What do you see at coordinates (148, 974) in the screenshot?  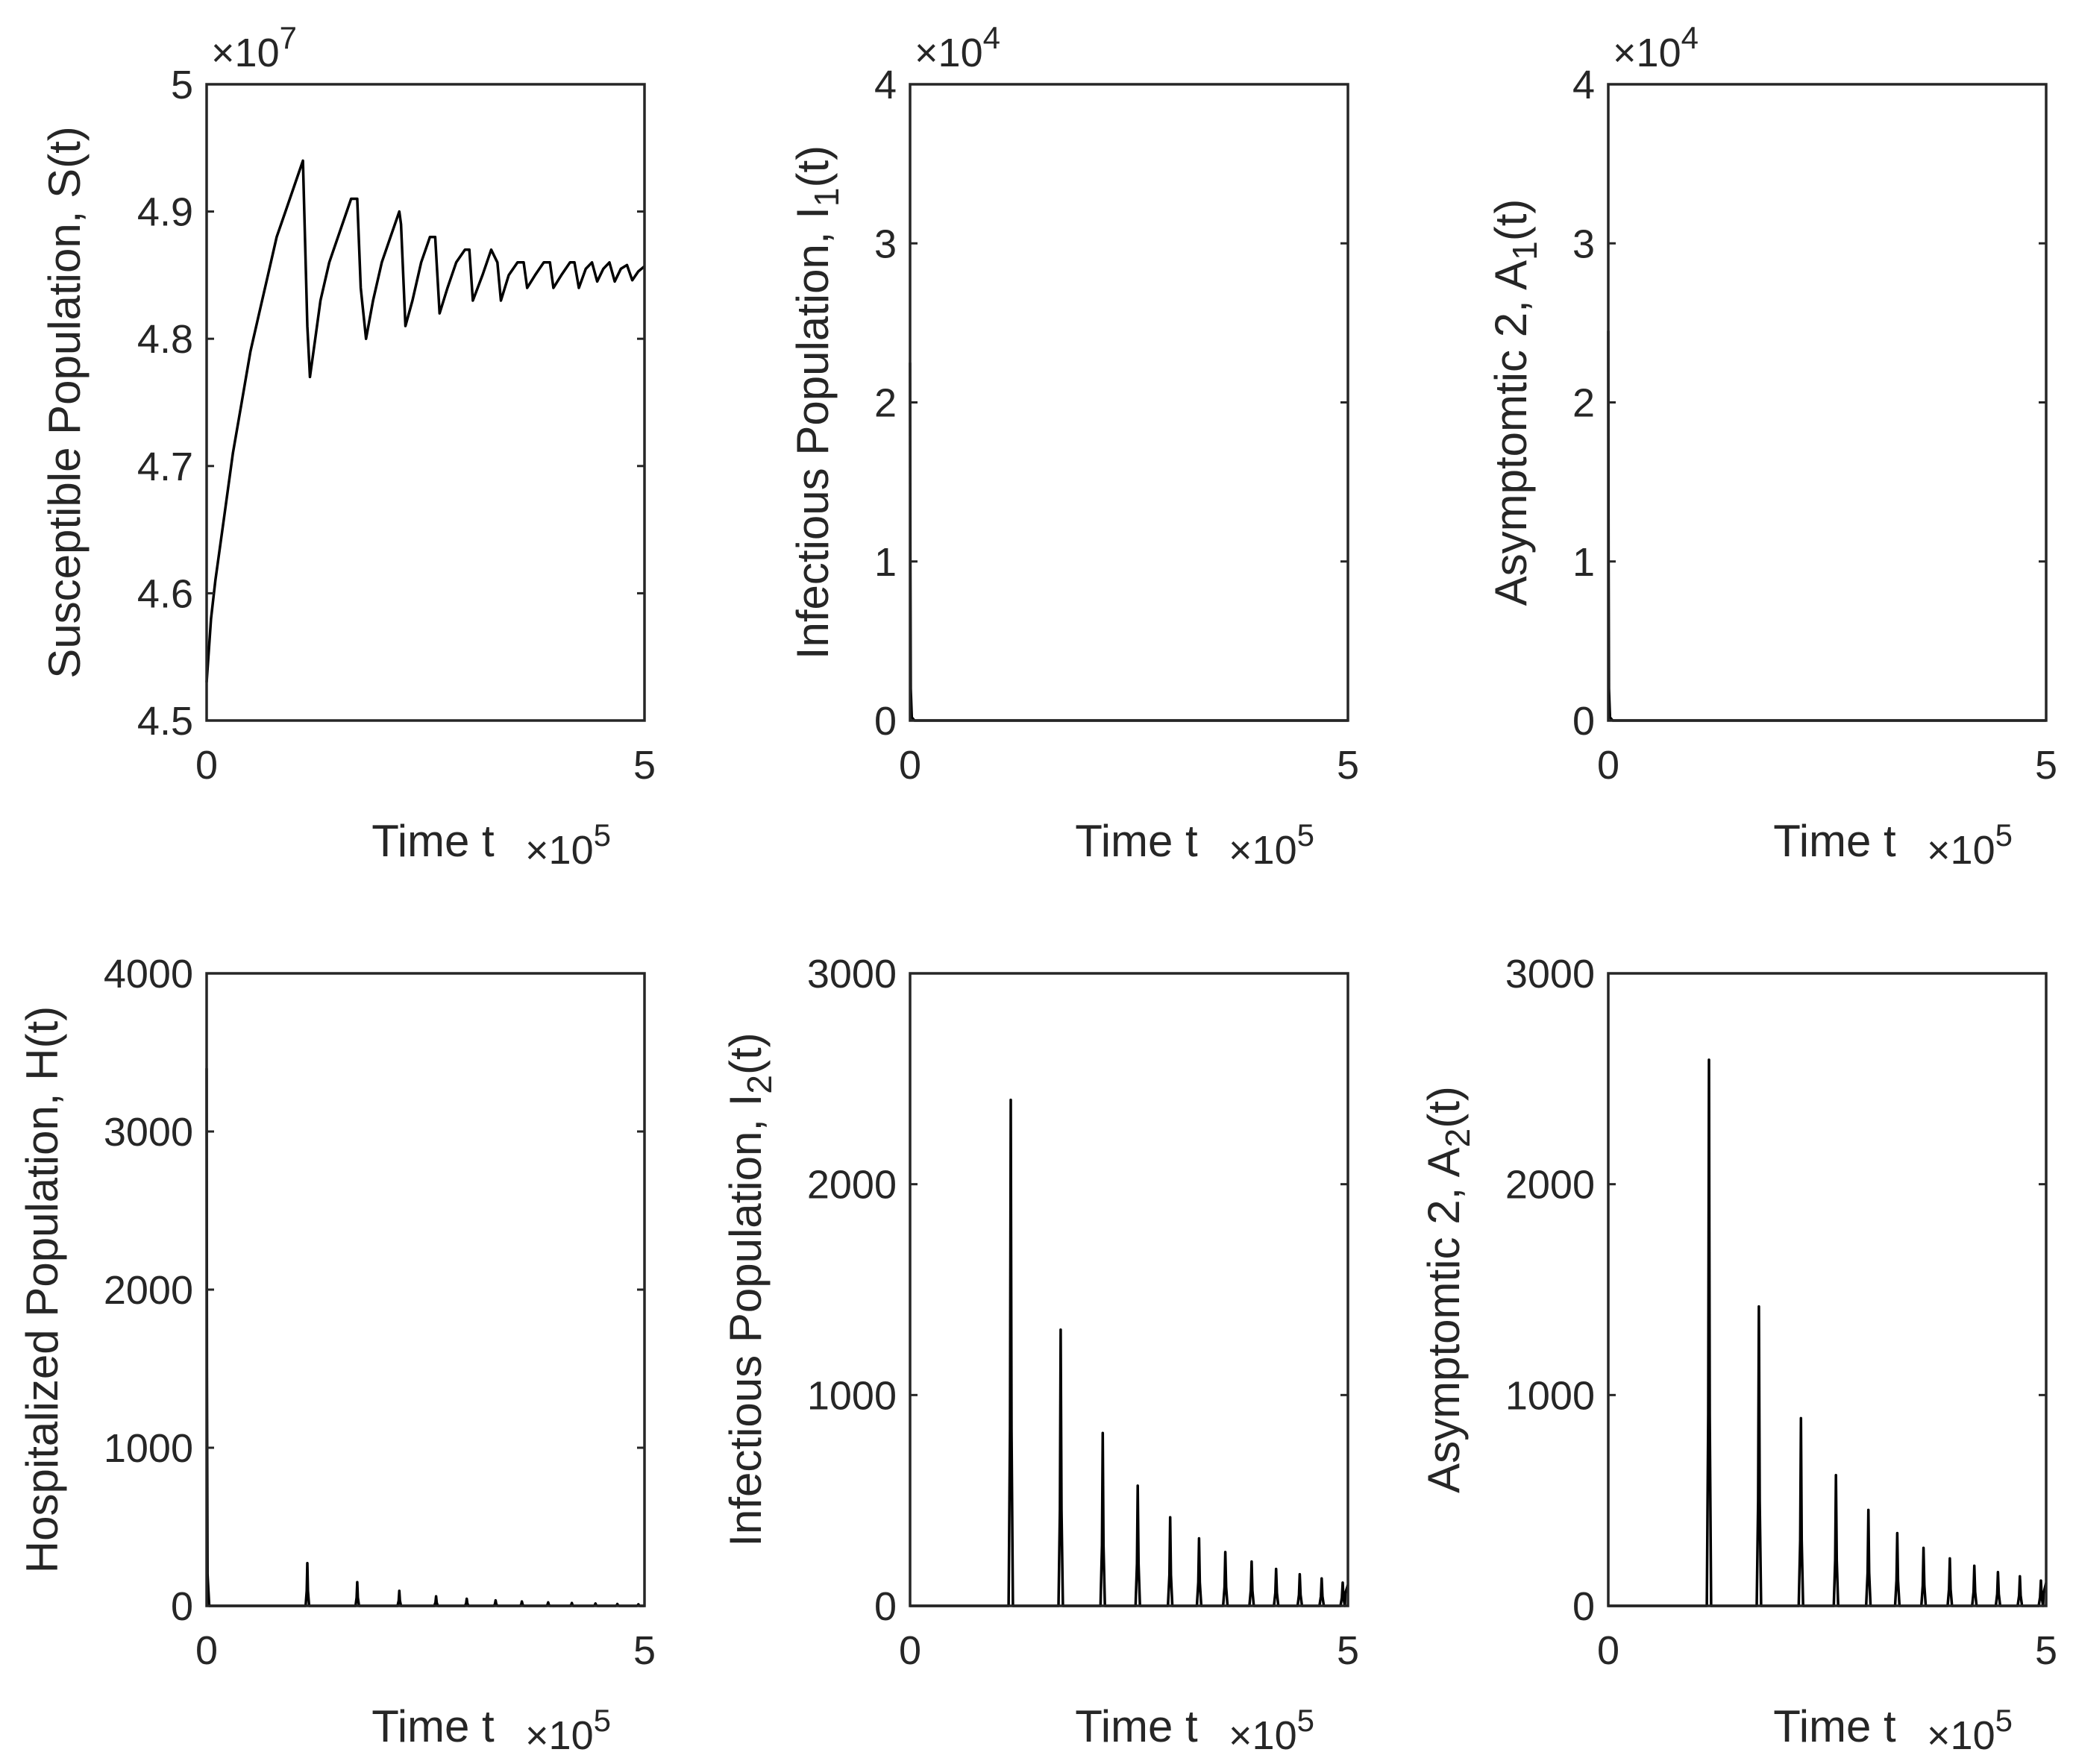 I see `y-tick-label: 4000` at bounding box center [148, 974].